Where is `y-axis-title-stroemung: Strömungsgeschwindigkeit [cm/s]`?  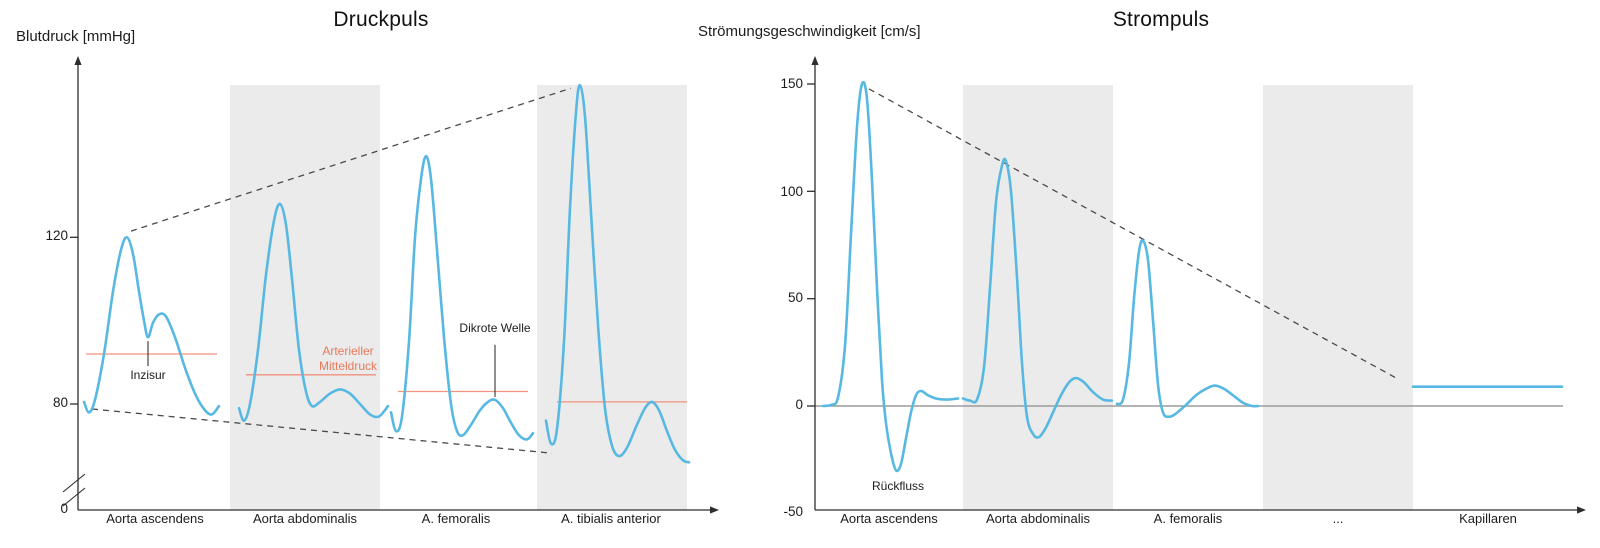
y-axis-title-stroemung: Strömungsgeschwindigkeit [cm/s] is located at coordinates (809, 31).